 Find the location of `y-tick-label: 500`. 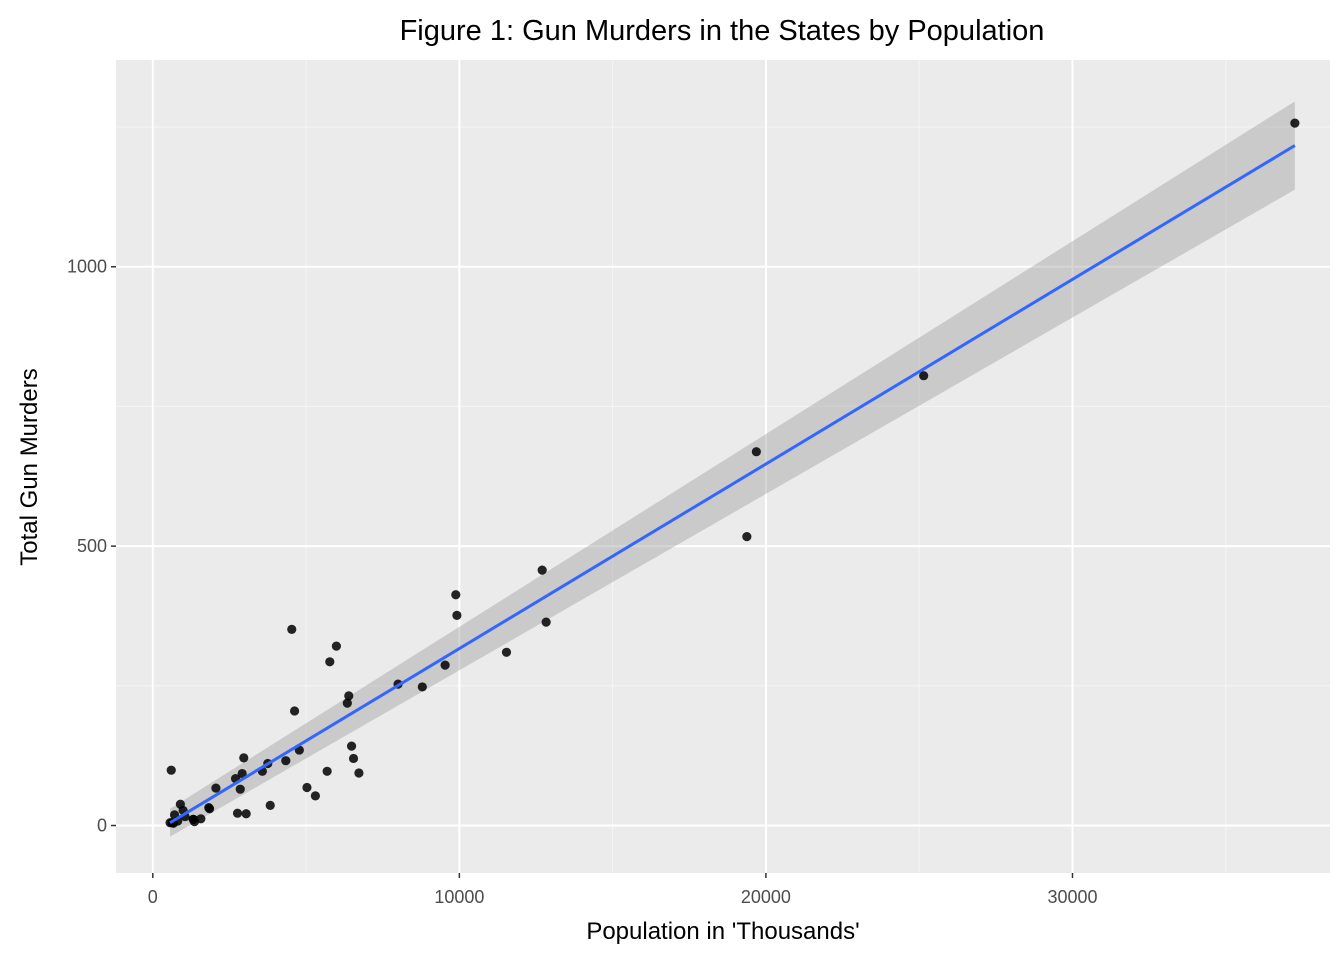

y-tick-label: 500 is located at coordinates (92, 546).